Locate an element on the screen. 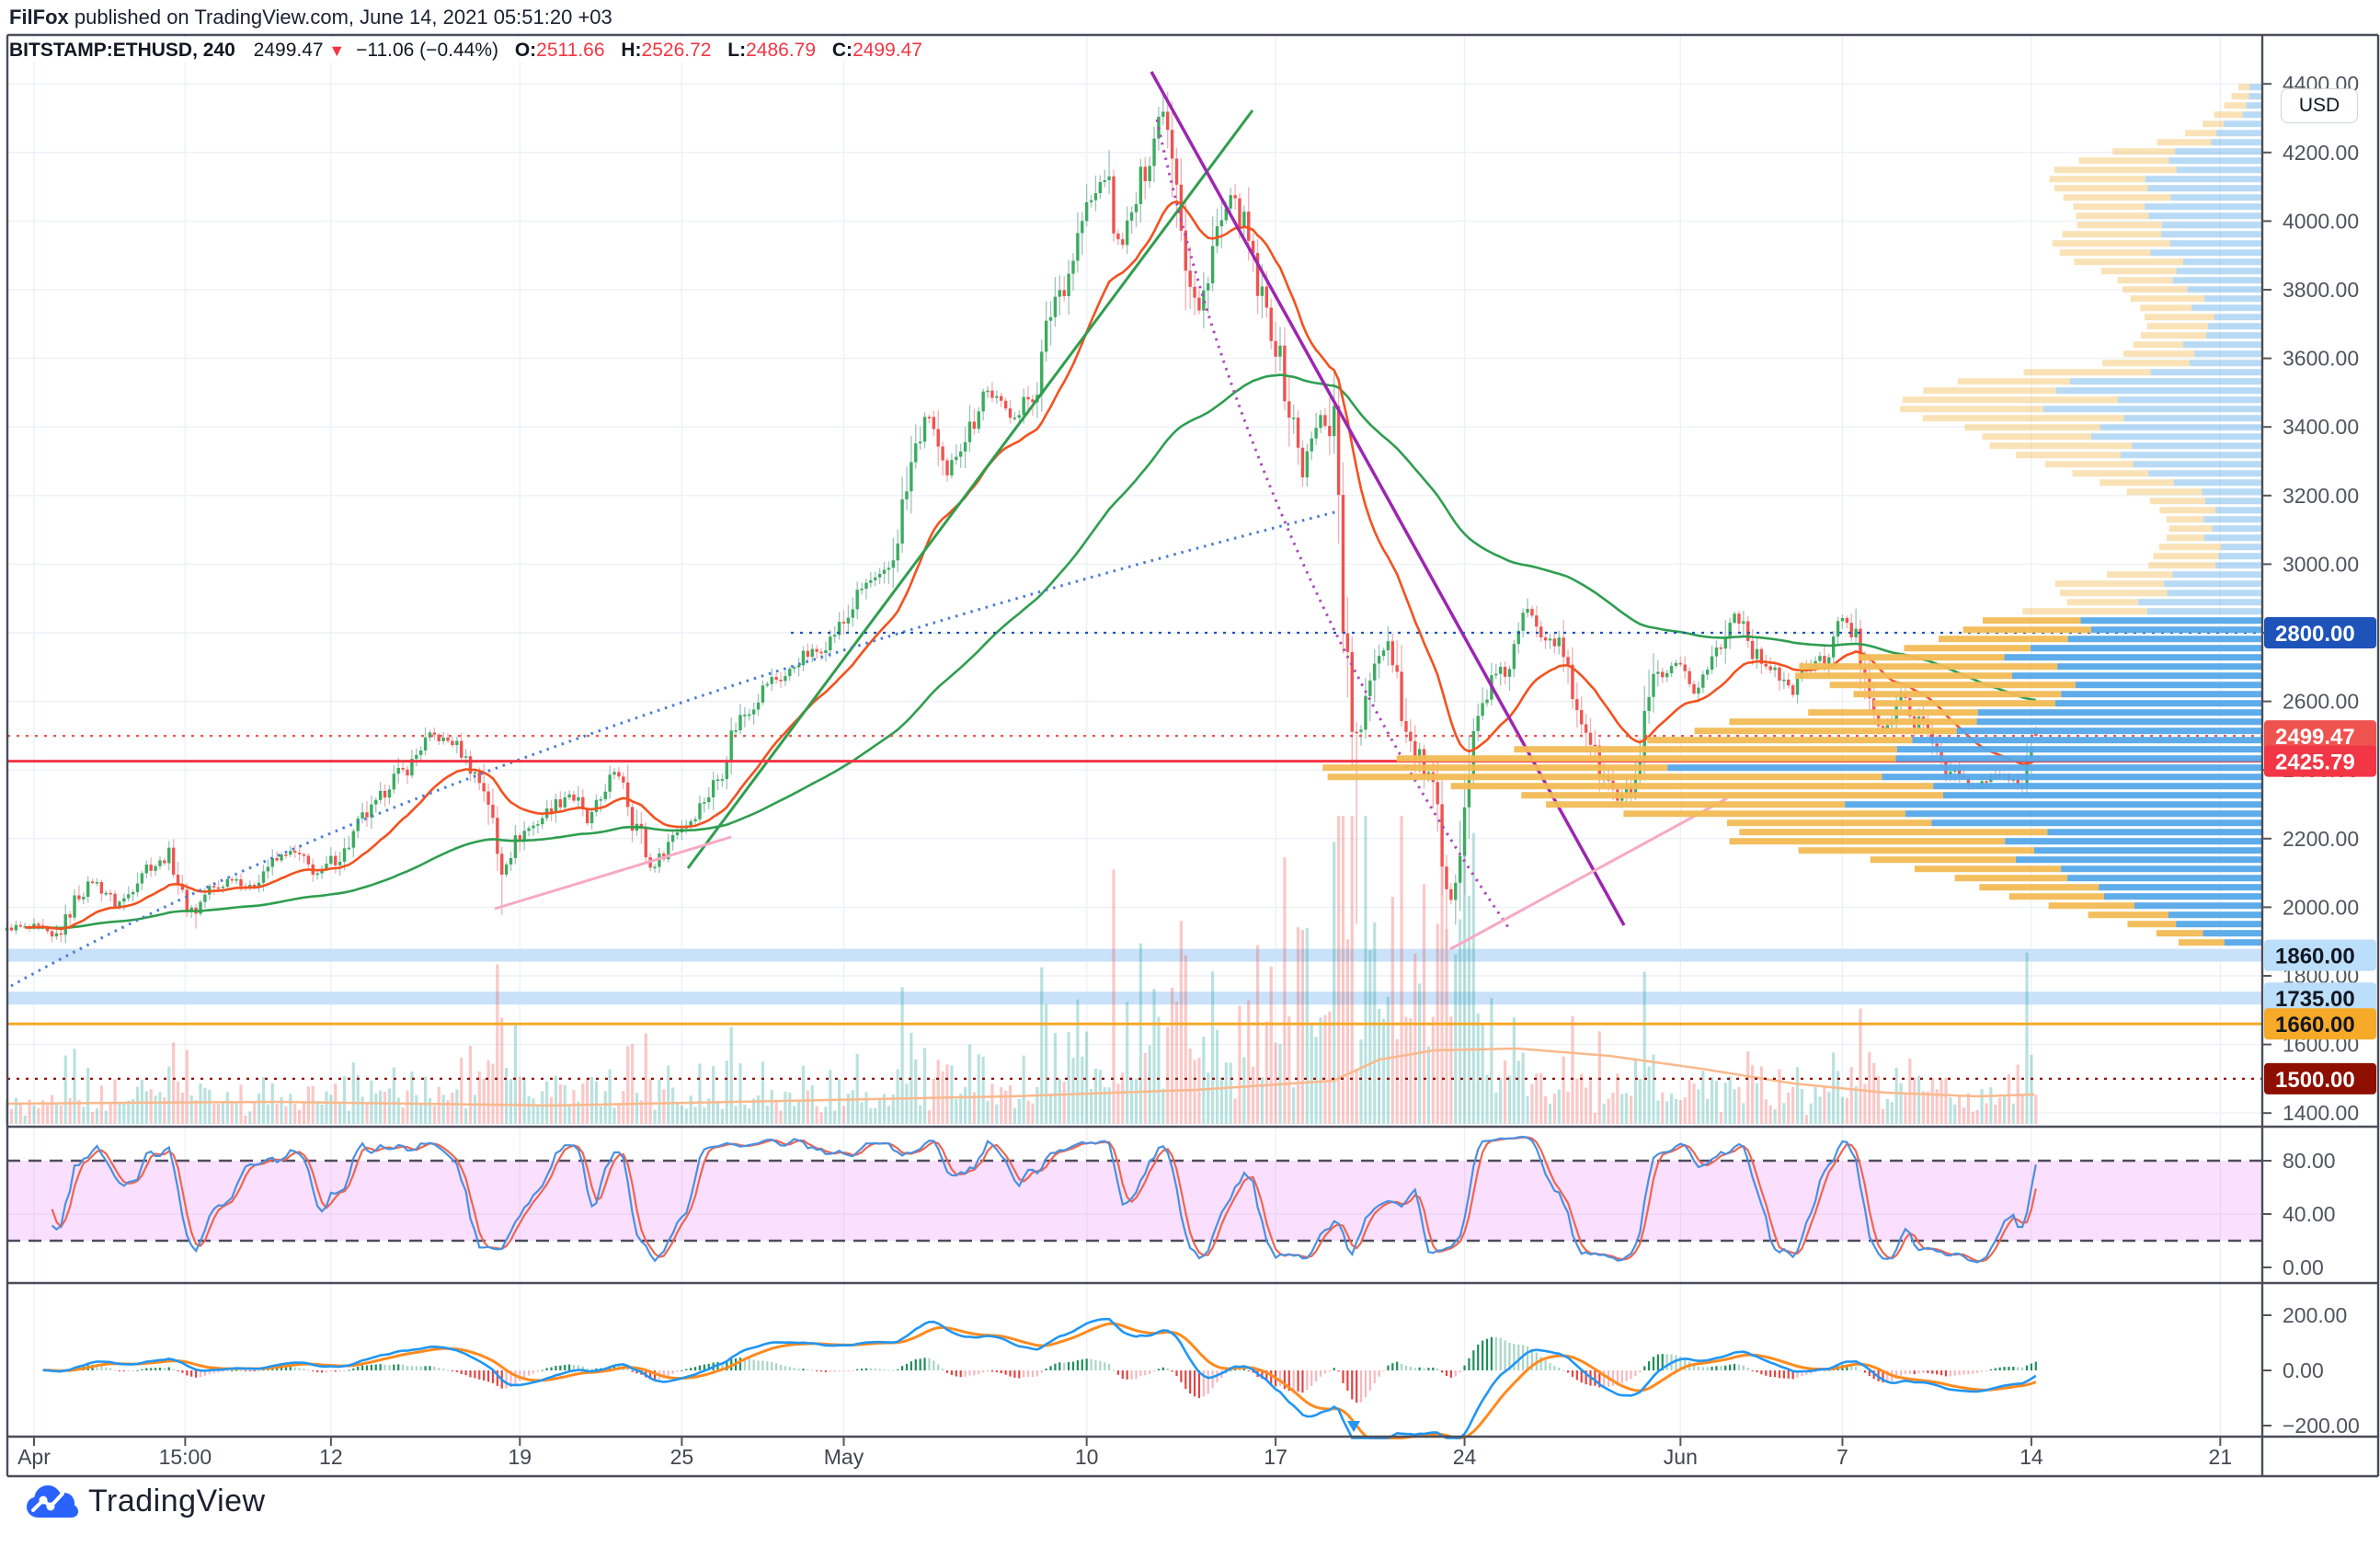 The image size is (2380, 1547). symbol-title: BITSTAMP:ETHUSD, 240 is located at coordinates (122, 50).